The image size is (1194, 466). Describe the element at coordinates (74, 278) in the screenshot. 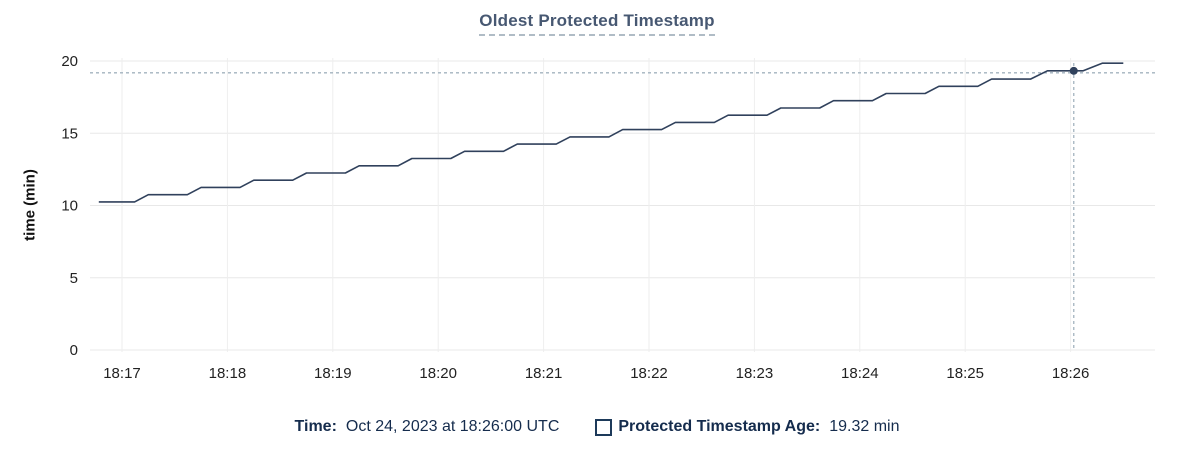

I see `y-tick-label: 5` at that location.